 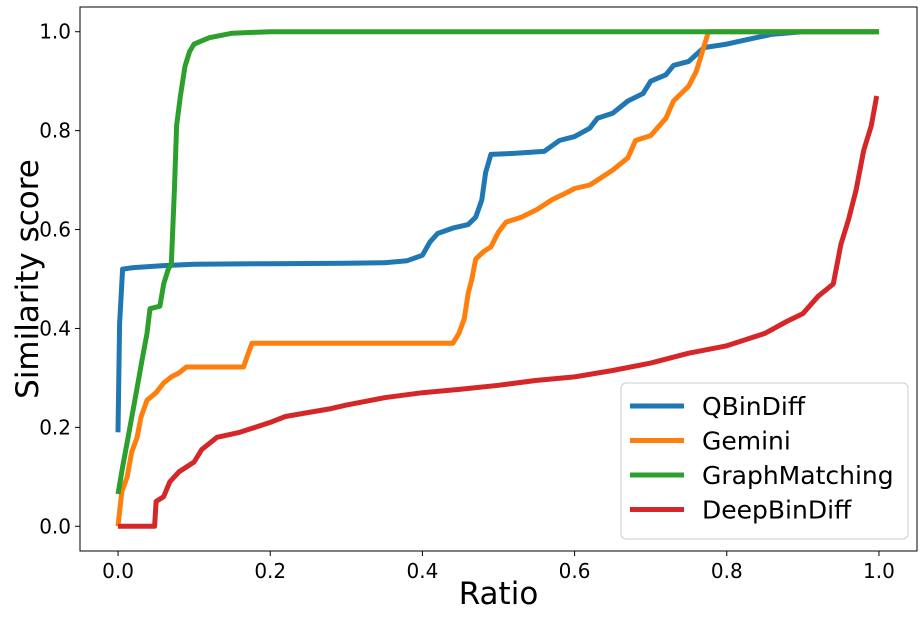 I want to click on legend-label-gemini: Gemini, so click(x=746, y=441).